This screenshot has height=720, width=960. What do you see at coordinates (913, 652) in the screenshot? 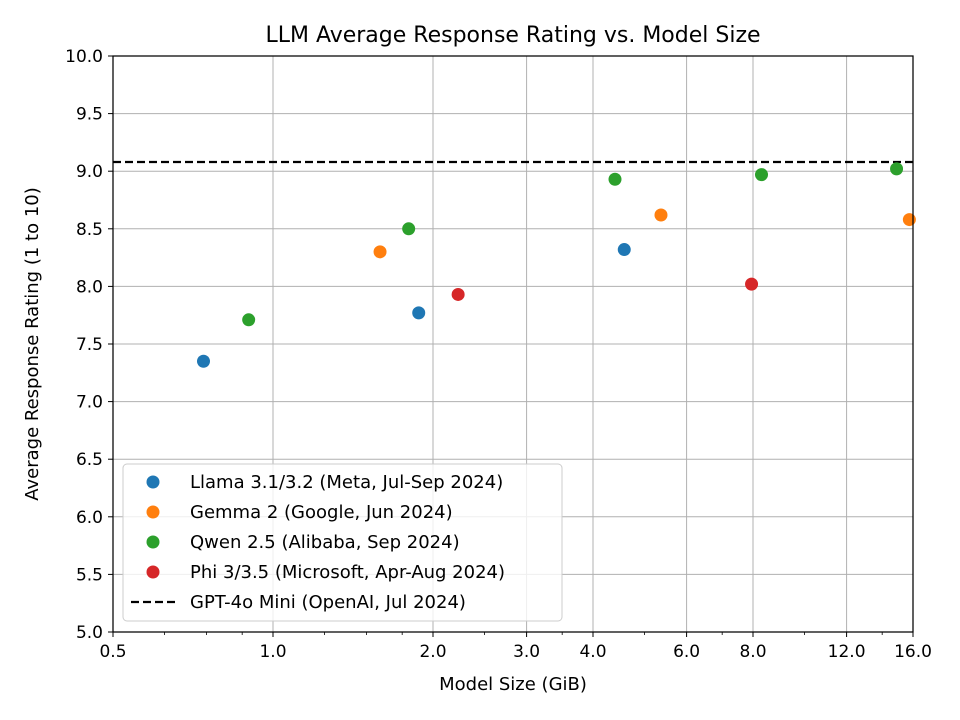
I see `x-tick-label: 16.0` at bounding box center [913, 652].